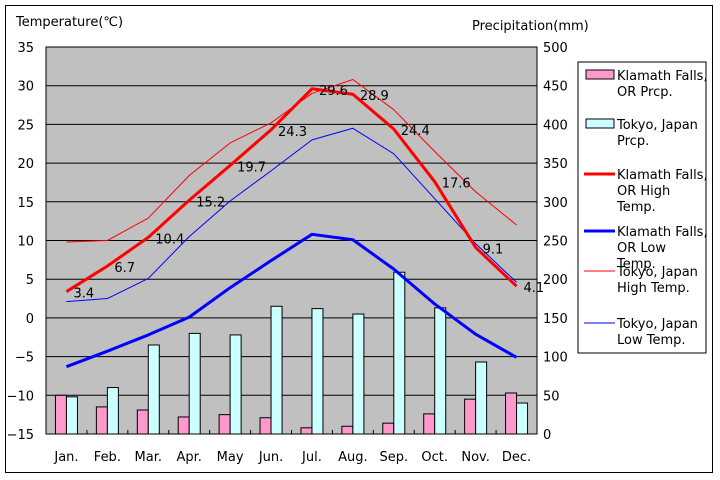 The image size is (720, 480). What do you see at coordinates (374, 96) in the screenshot?
I see `data-label: 28.9` at bounding box center [374, 96].